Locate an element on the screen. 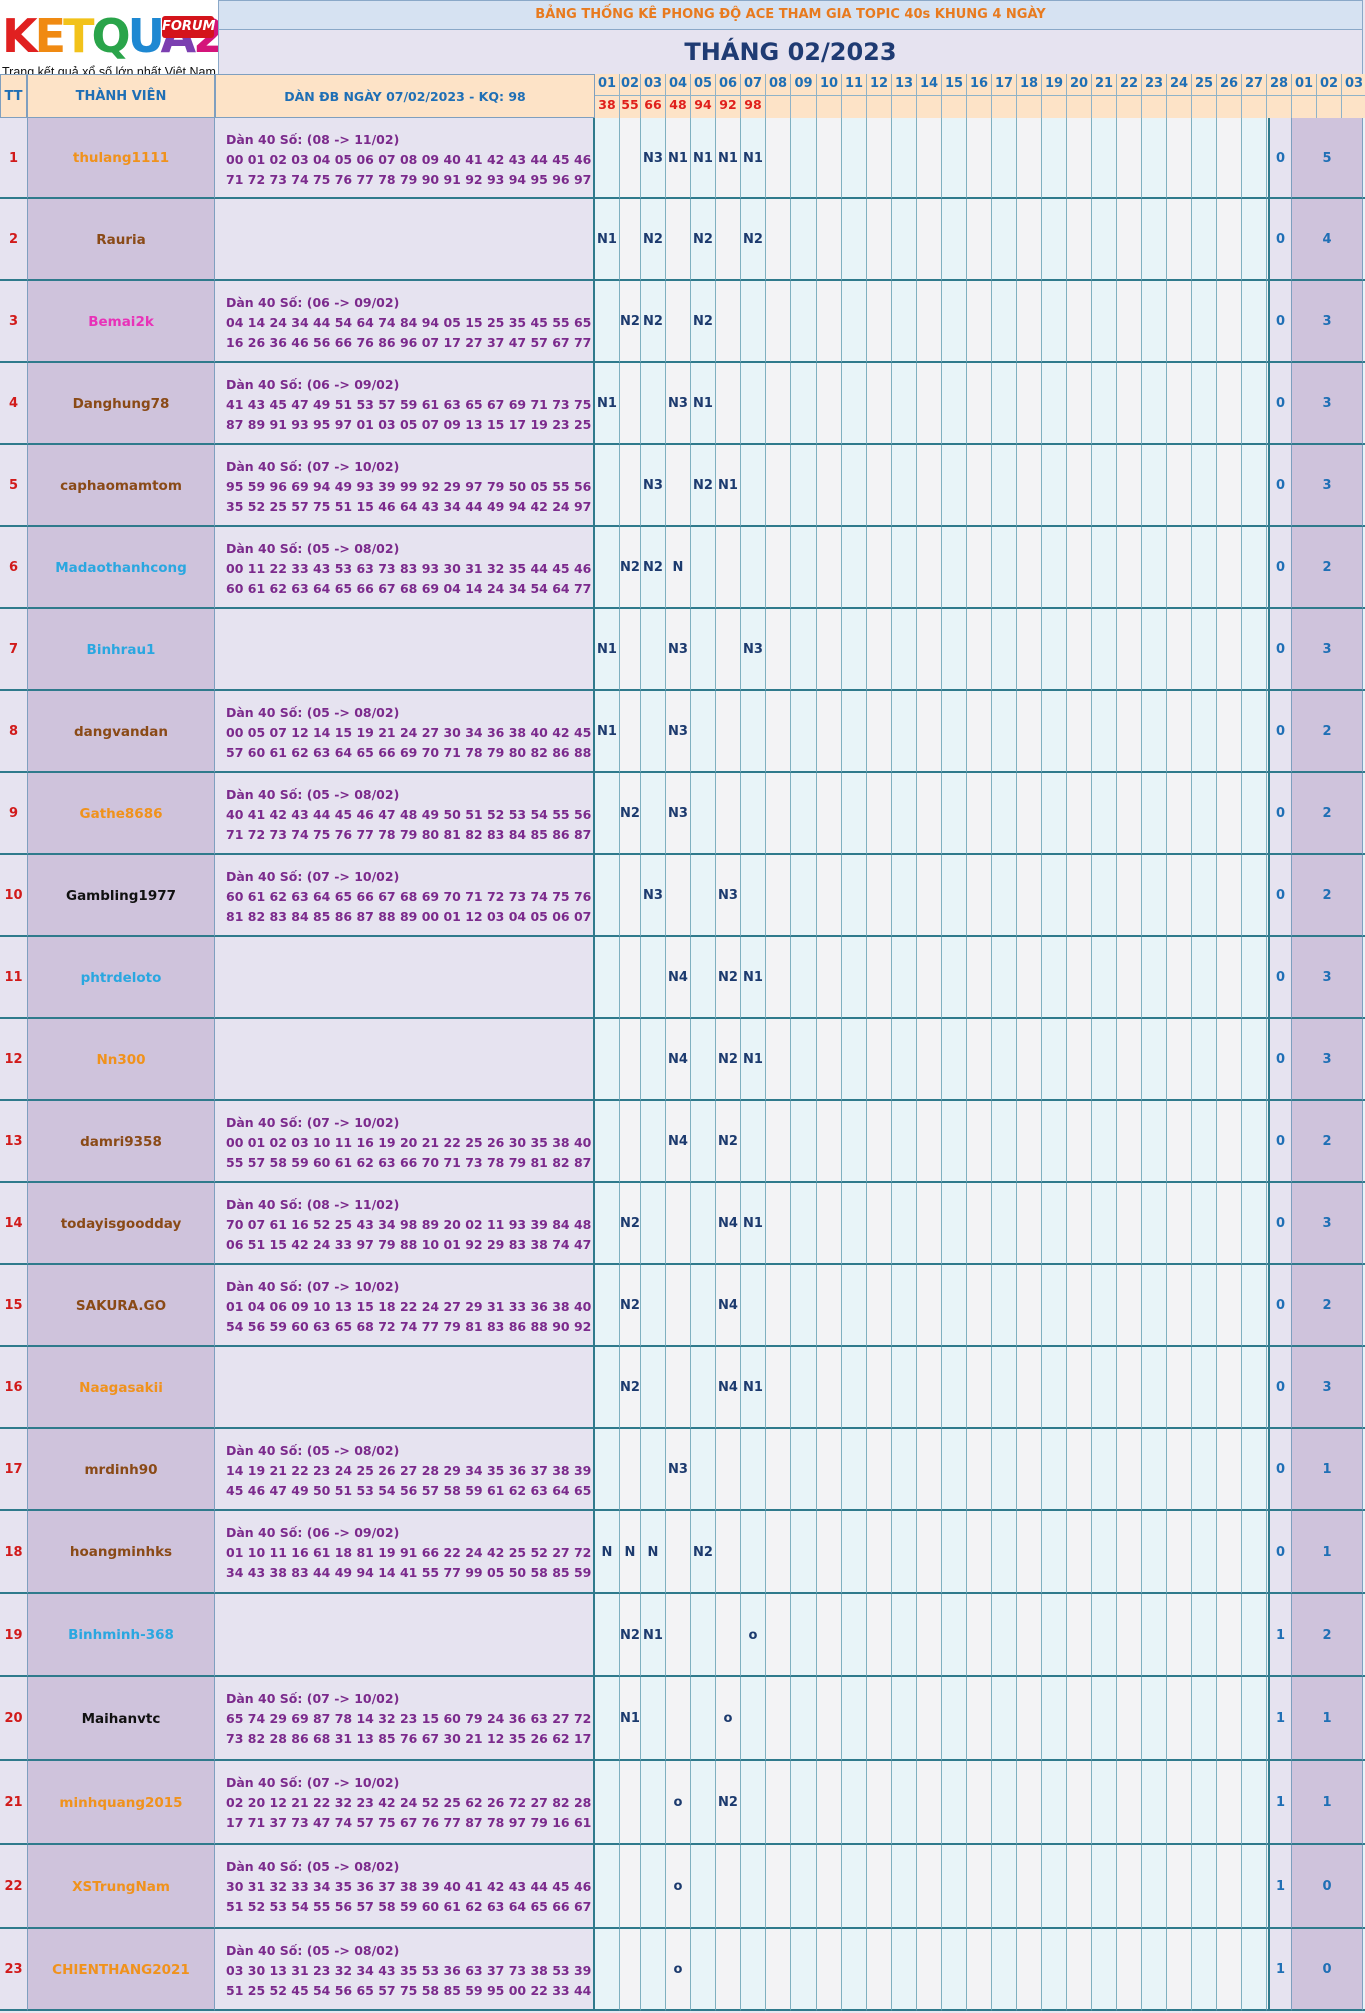 The image size is (1365, 2013). day-mark: N1 is located at coordinates (753, 978).